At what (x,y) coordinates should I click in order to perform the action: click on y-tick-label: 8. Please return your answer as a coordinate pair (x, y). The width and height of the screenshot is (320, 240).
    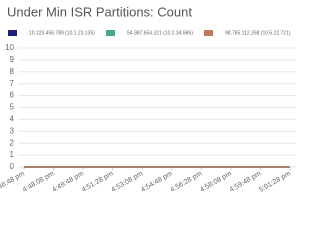
    Looking at the image, I should click on (12, 71).